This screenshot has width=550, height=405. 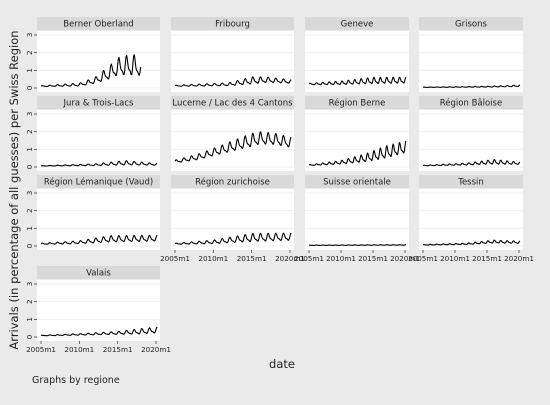 I want to click on series-line-region-baloise, so click(x=471, y=162).